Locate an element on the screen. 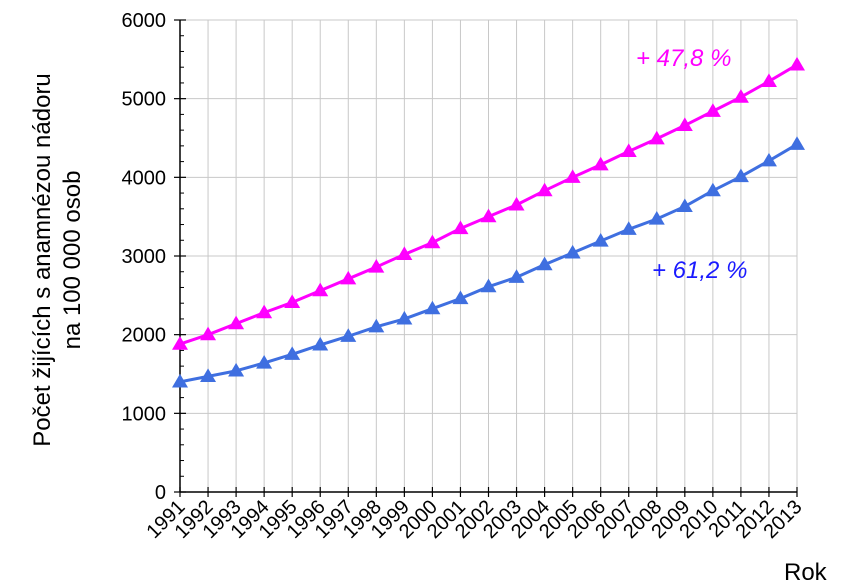 Image resolution: width=846 pixels, height=586 pixels. y-tick-label: 1000 is located at coordinates (144, 414).